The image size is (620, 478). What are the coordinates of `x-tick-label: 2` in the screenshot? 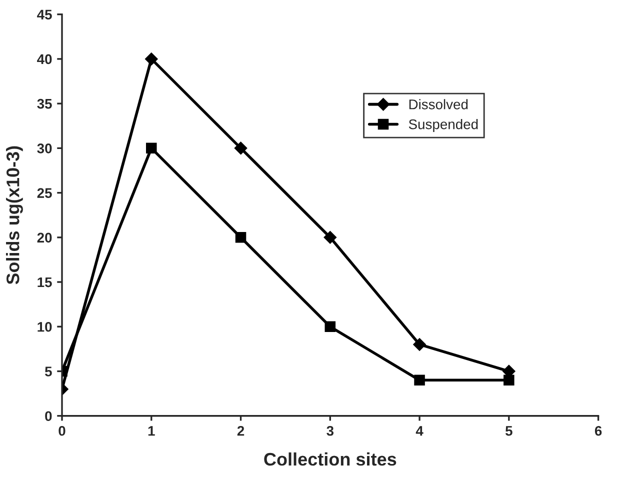 It's located at (240, 431).